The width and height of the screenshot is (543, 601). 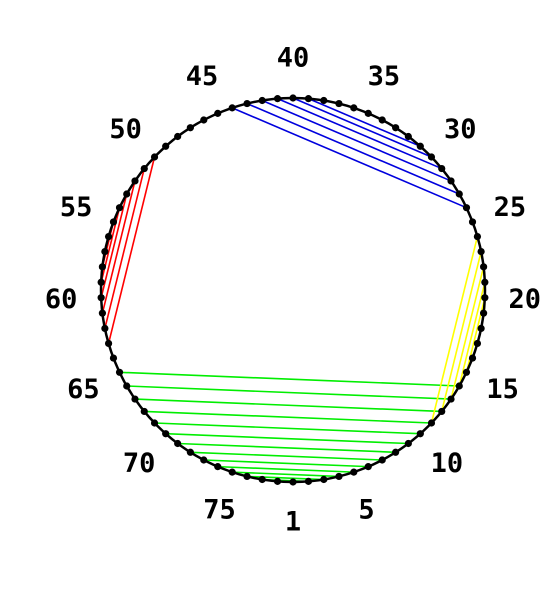 I want to click on point-label-70: 70, so click(x=139, y=463).